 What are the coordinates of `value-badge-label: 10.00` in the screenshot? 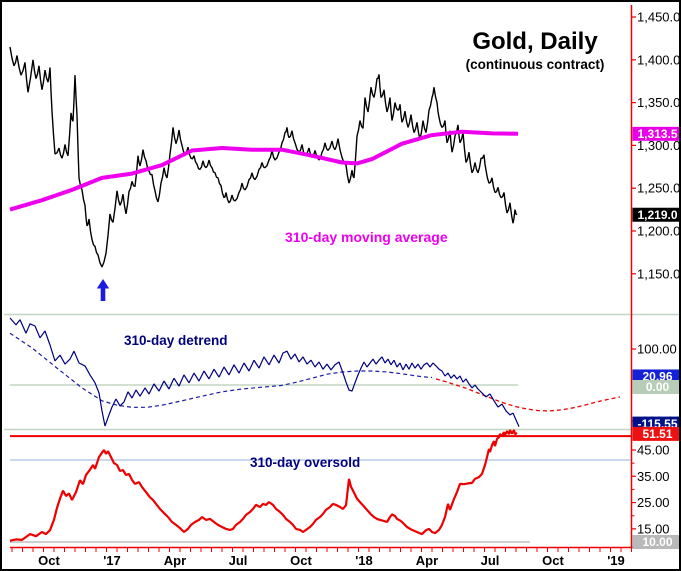 It's located at (657, 542).